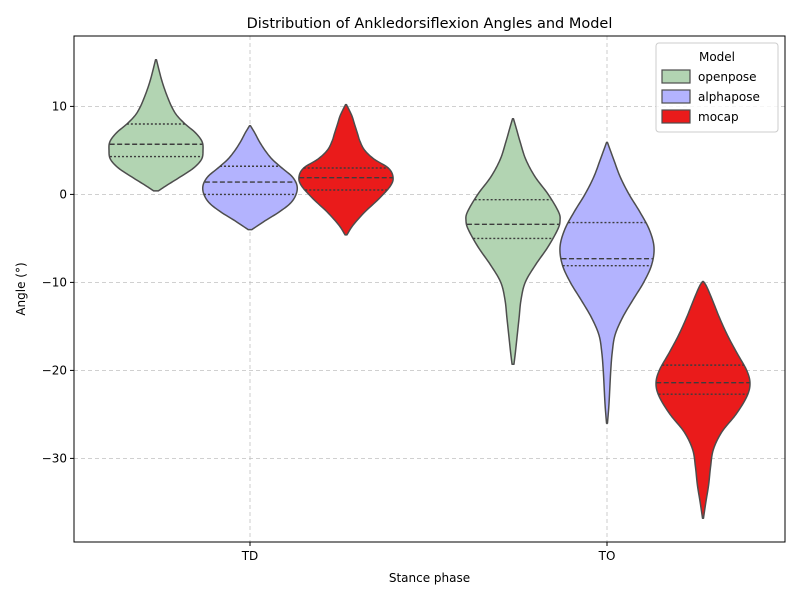 This screenshot has width=800, height=600. Describe the element at coordinates (63, 194) in the screenshot. I see `y-tick-label: 0` at that location.